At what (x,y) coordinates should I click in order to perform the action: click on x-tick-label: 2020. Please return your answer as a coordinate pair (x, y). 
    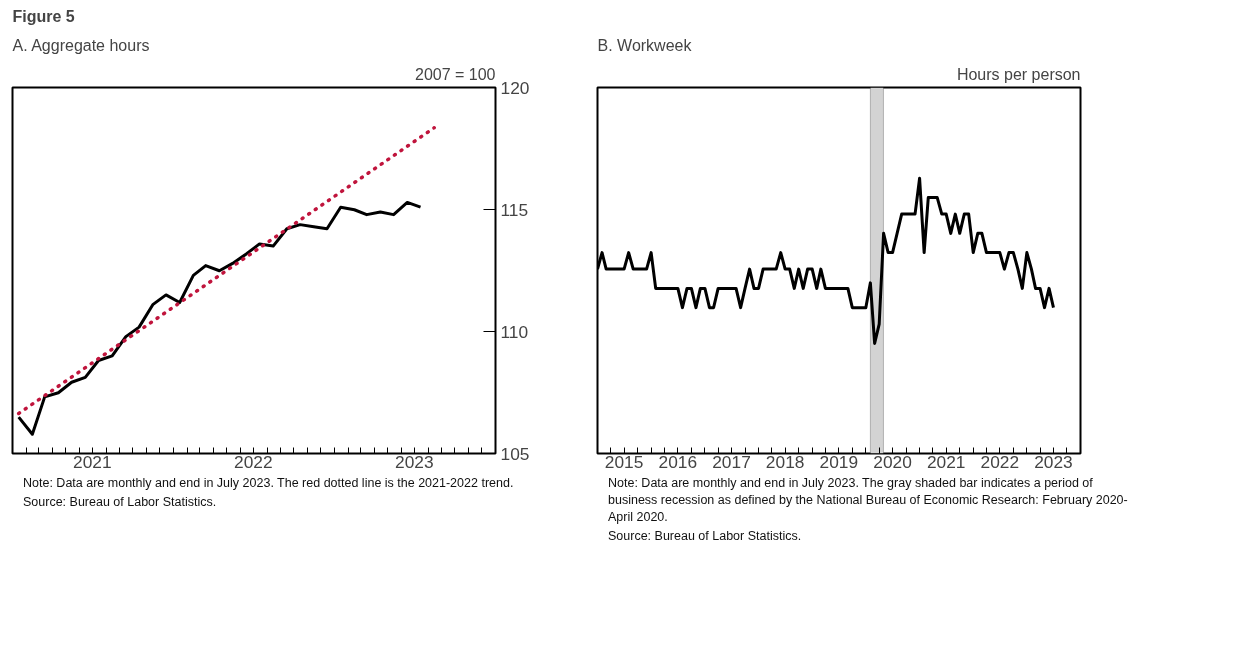
    Looking at the image, I should click on (892, 461).